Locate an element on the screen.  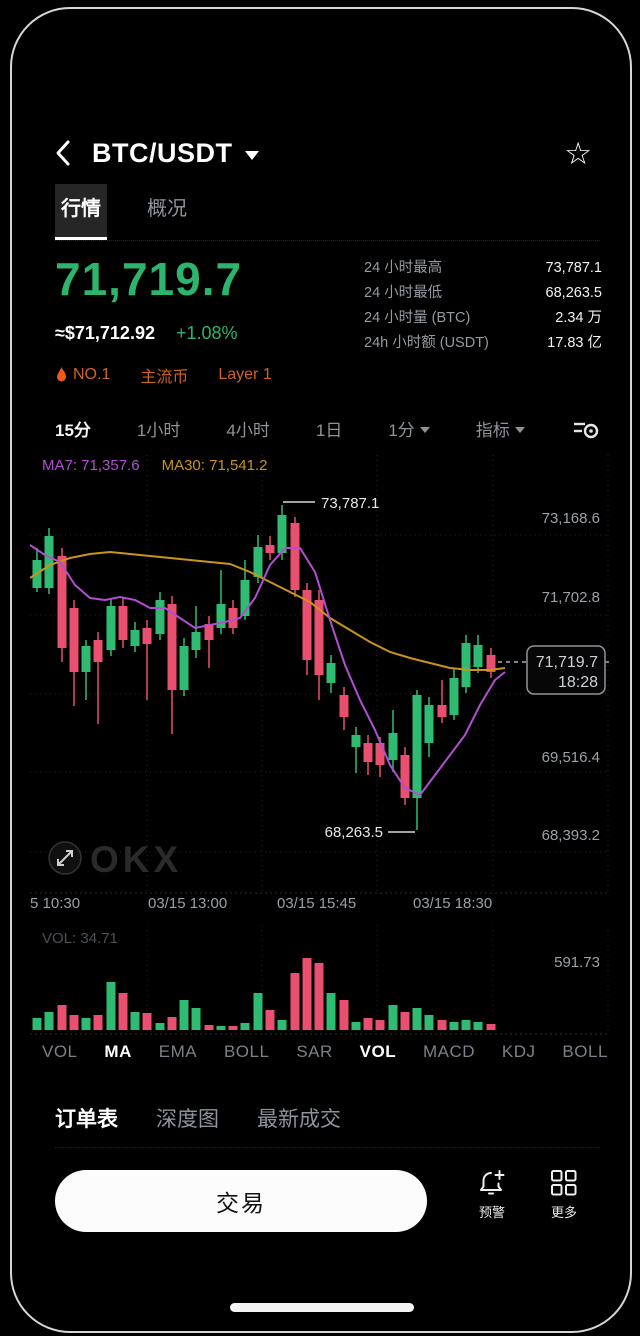
usd-price: ≈$71,712.92 is located at coordinates (105, 333).